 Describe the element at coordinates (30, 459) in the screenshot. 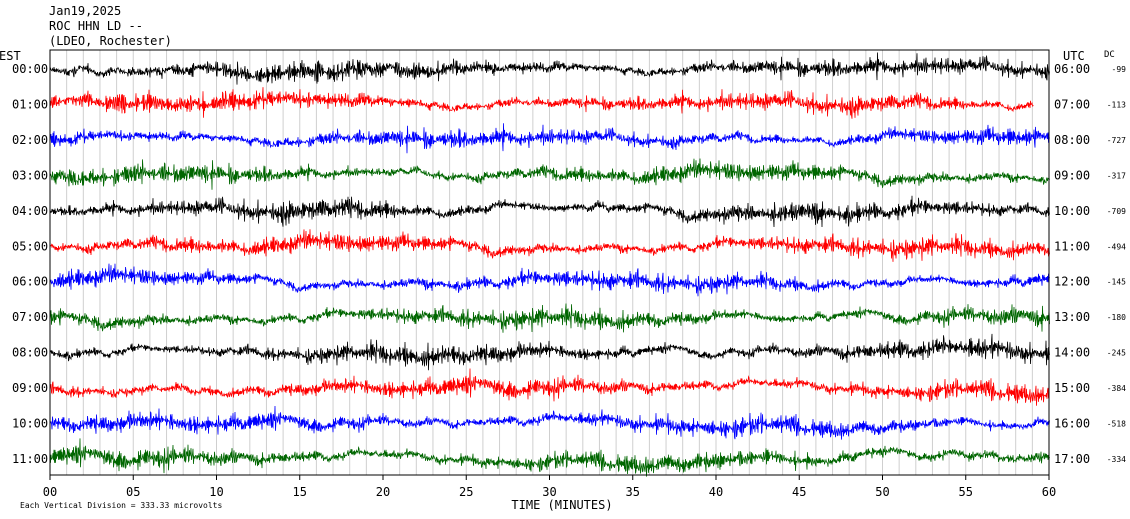

I see `est-label: 11:00` at that location.